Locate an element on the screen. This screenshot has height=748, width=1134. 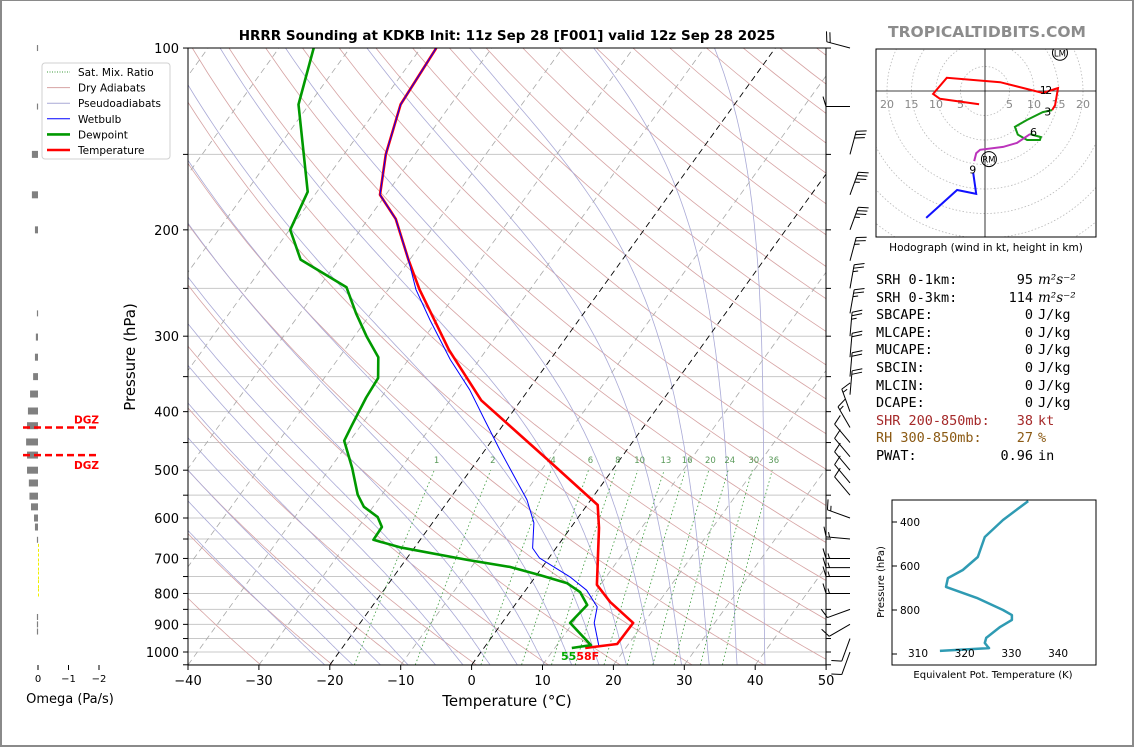
legend-label: Wetbulb is located at coordinates (100, 120).